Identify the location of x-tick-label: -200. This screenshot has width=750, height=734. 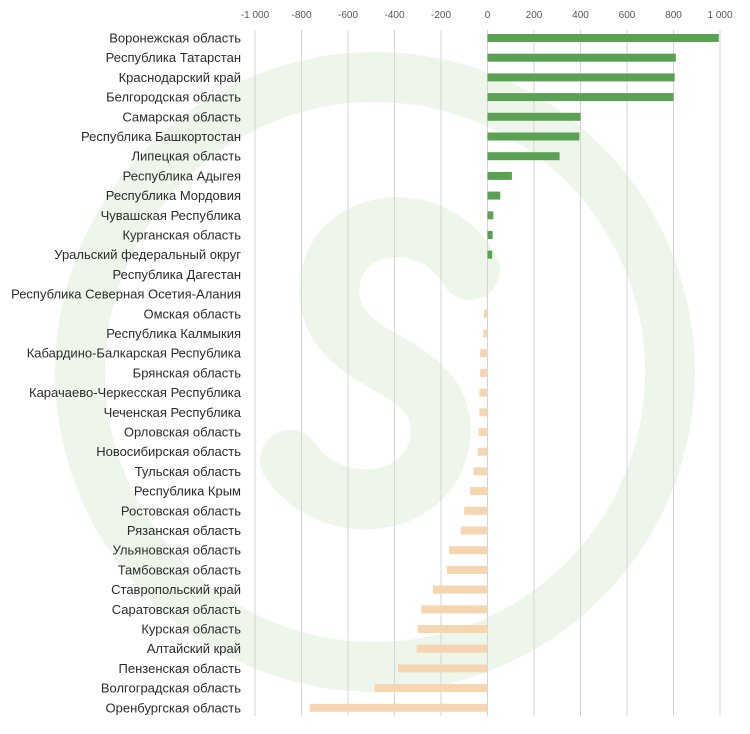
(441, 15).